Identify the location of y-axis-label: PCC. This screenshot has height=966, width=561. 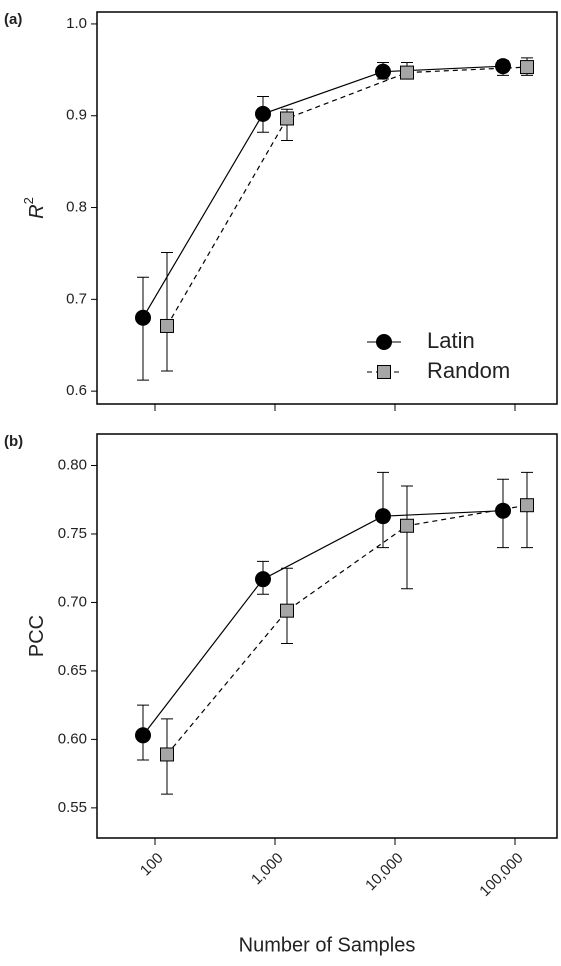
(37, 636).